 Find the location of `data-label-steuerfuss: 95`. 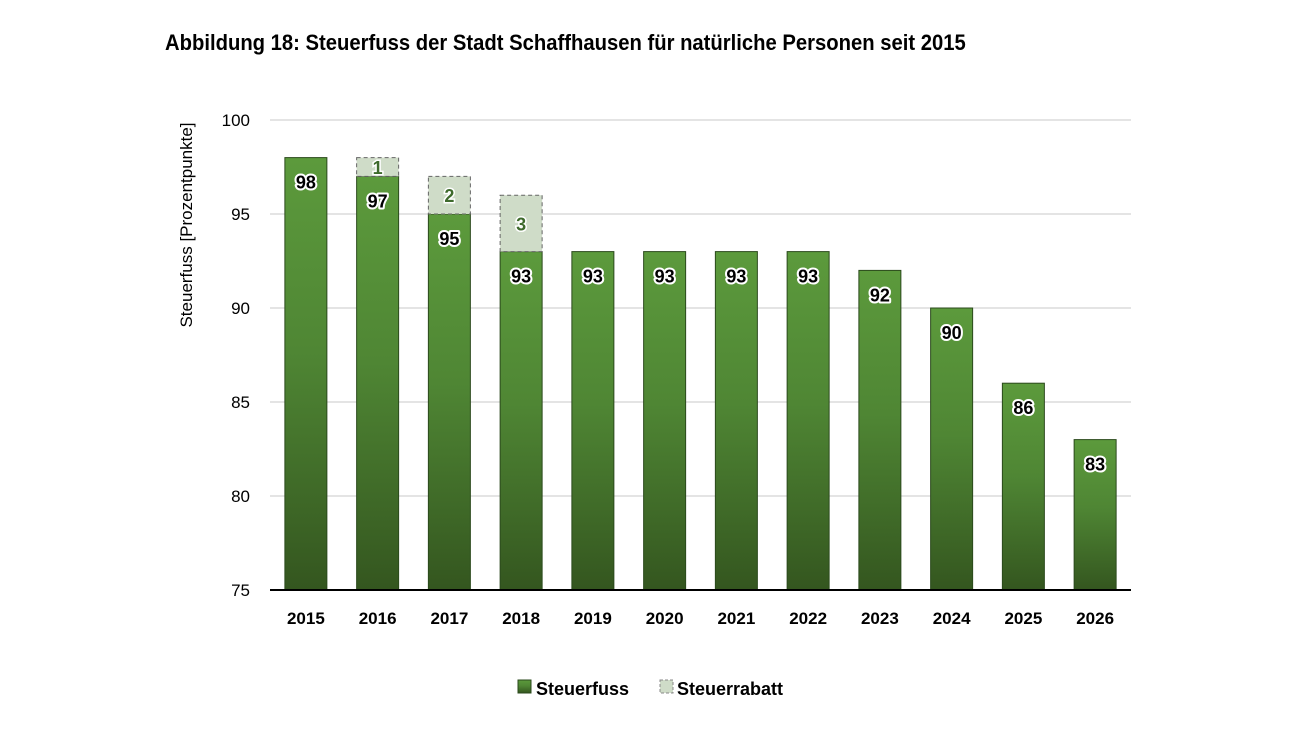

data-label-steuerfuss: 95 is located at coordinates (449, 239).